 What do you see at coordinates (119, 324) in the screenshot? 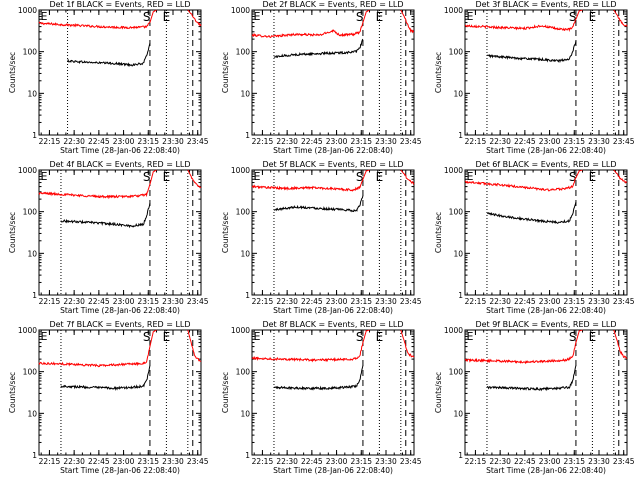
I see `plot-title: Det 7f BLACK = Events, RED = LLD` at bounding box center [119, 324].